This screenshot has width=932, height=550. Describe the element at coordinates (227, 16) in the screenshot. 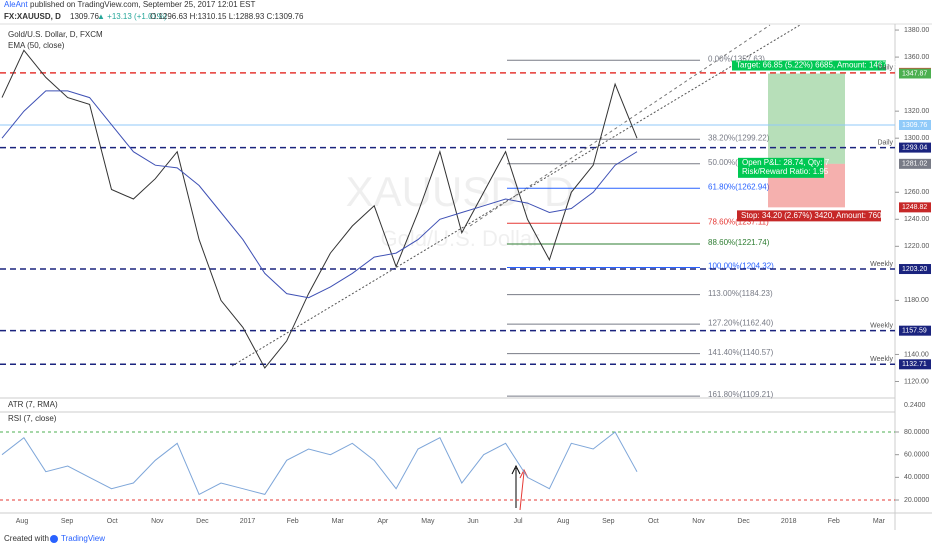

I see `ohlc: O:1296.63 H:1310.15 L:1288.93 C:1309.76` at that location.